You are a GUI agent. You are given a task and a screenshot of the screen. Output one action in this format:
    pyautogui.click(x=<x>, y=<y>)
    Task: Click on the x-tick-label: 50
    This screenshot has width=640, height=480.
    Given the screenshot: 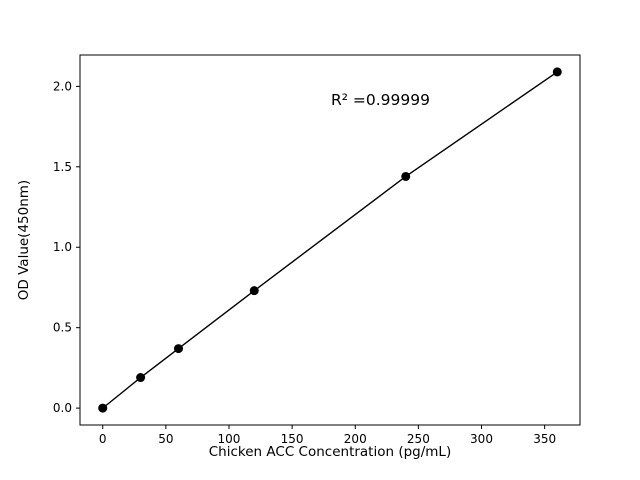 What is the action you would take?
    pyautogui.click(x=165, y=439)
    